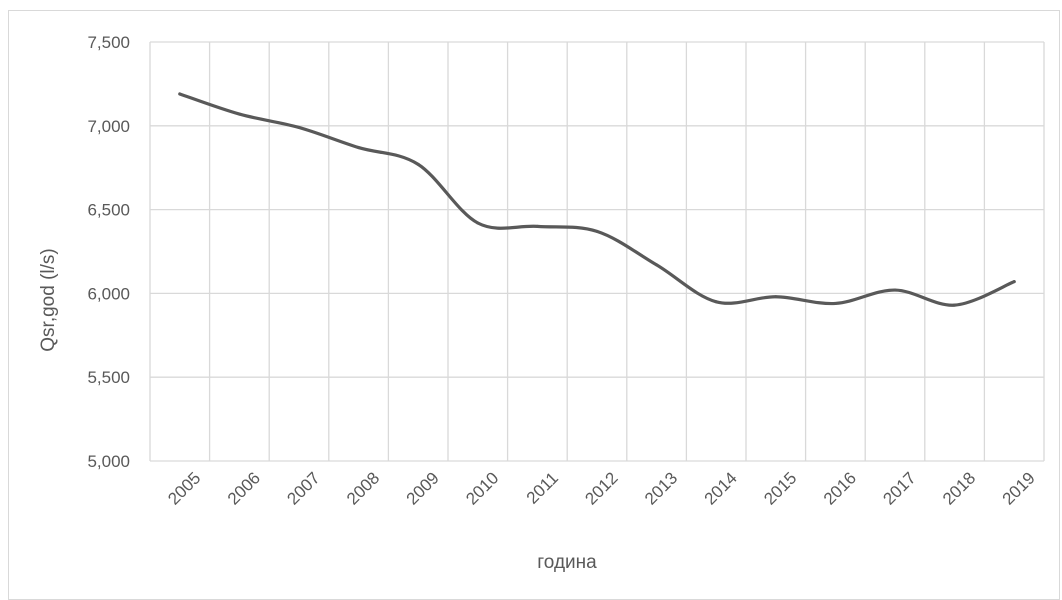  Describe the element at coordinates (567, 562) in the screenshot. I see `x-axis-title: година` at that location.